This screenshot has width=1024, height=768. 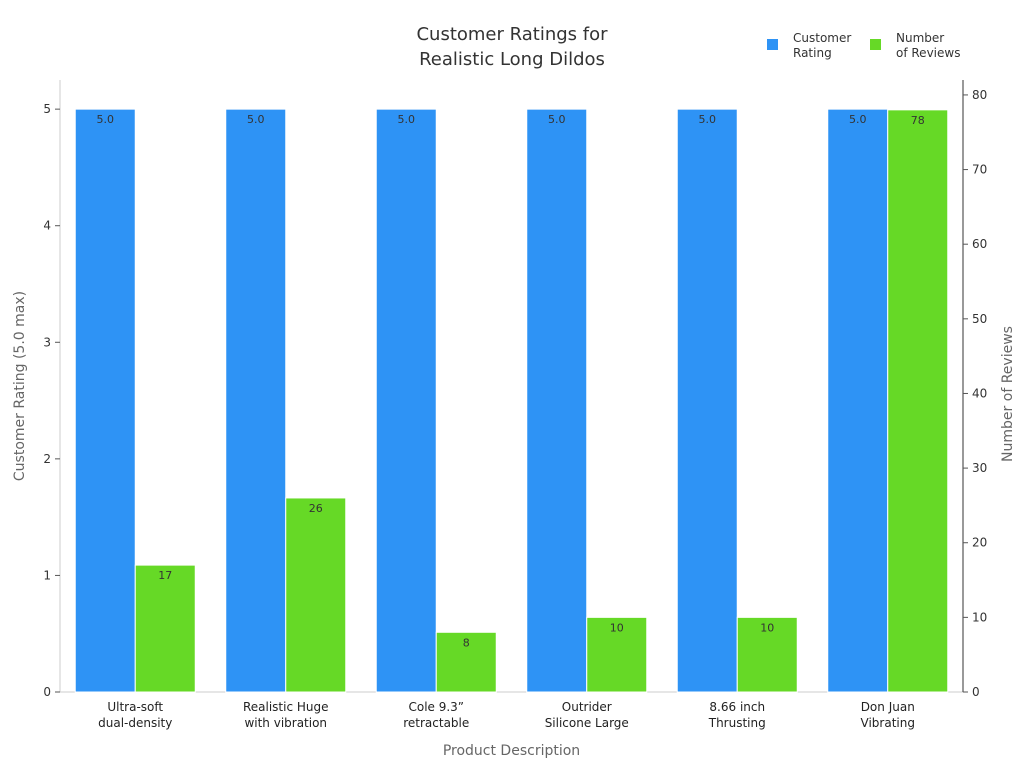 I want to click on y-right-tick-label: 0, so click(x=976, y=692).